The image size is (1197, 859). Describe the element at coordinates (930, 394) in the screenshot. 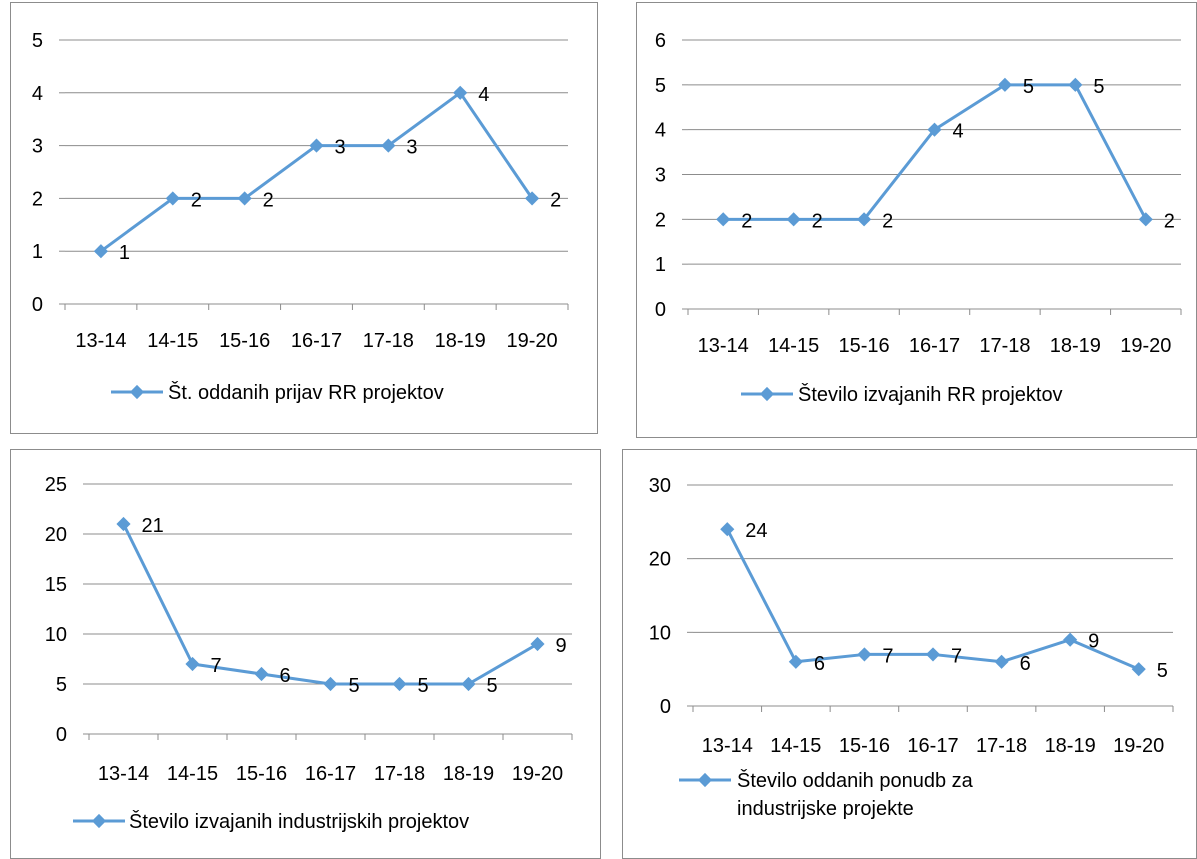

I see `legend-label: Število izvajanih RR projektov` at that location.